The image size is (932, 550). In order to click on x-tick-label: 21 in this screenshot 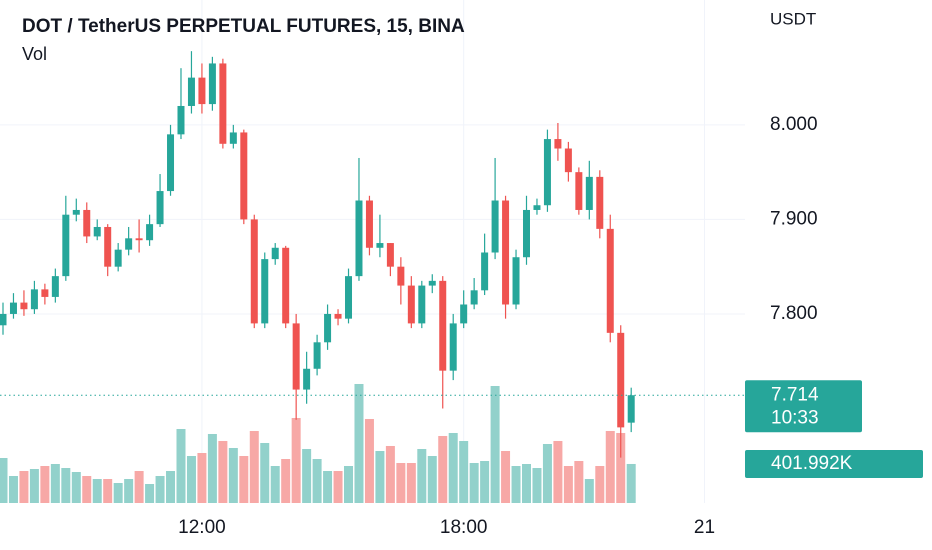, I will do `click(704, 527)`.